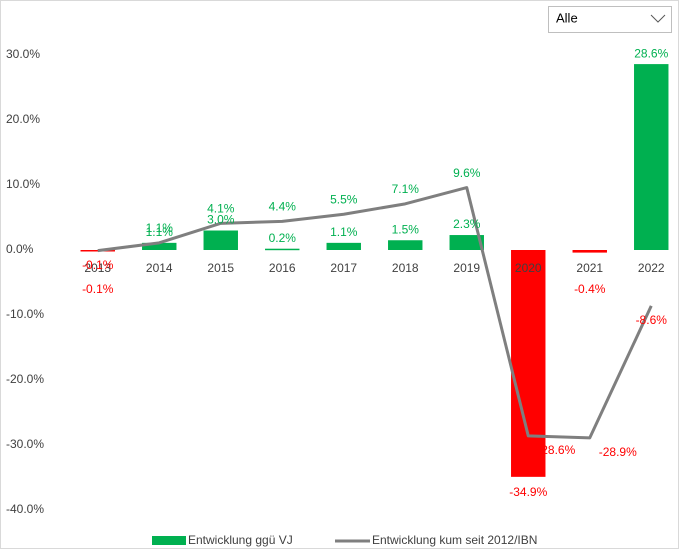  I want to click on data-label: 5.5%, so click(344, 199).